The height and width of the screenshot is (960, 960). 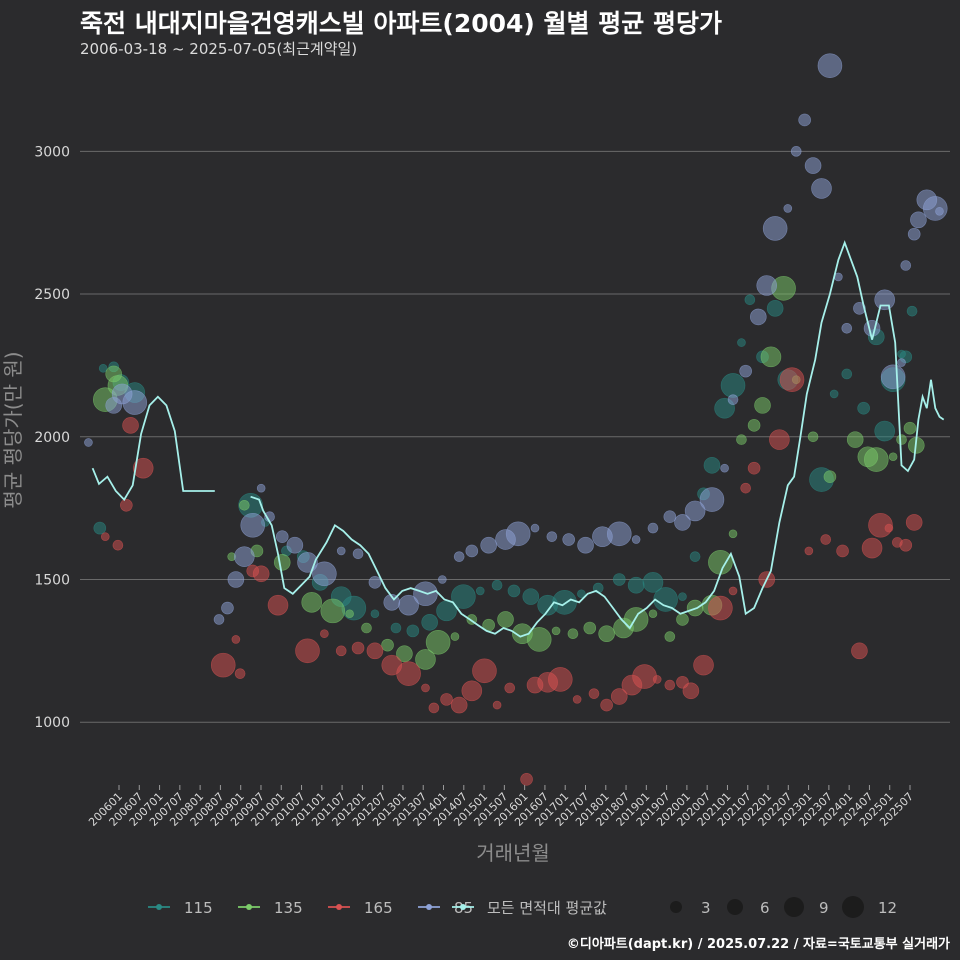 What do you see at coordinates (52, 295) in the screenshot?
I see `y-tick-label: 2500` at bounding box center [52, 295].